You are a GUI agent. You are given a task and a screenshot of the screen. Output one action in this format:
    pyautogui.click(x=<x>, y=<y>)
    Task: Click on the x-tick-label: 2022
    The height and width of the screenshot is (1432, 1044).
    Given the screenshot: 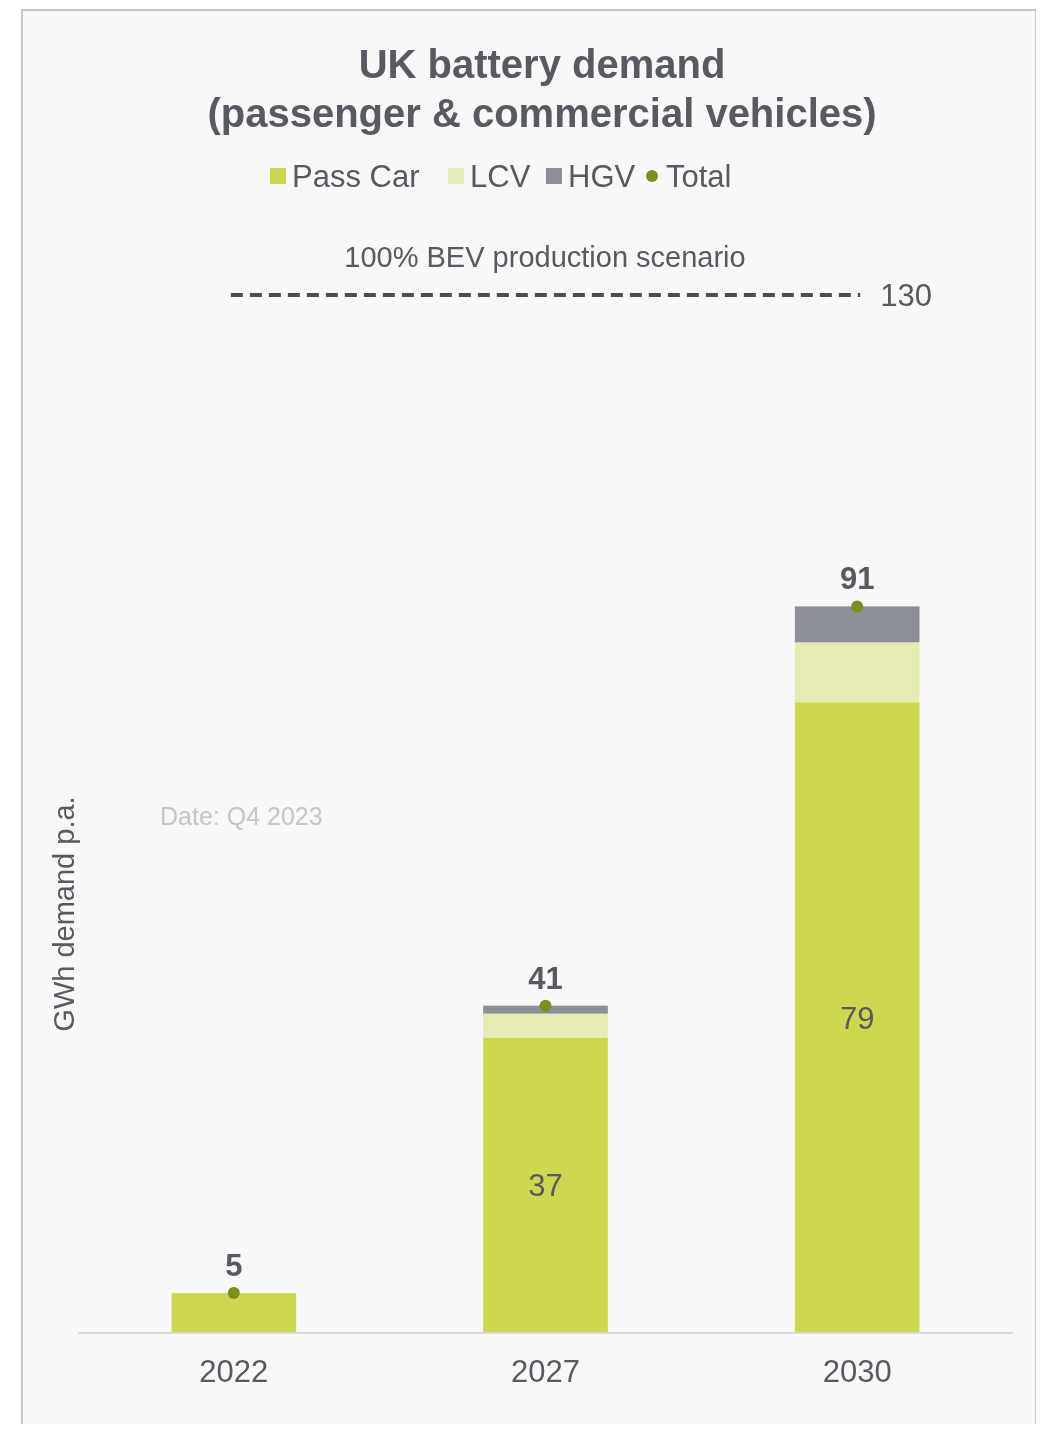 What is the action you would take?
    pyautogui.click(x=234, y=1371)
    